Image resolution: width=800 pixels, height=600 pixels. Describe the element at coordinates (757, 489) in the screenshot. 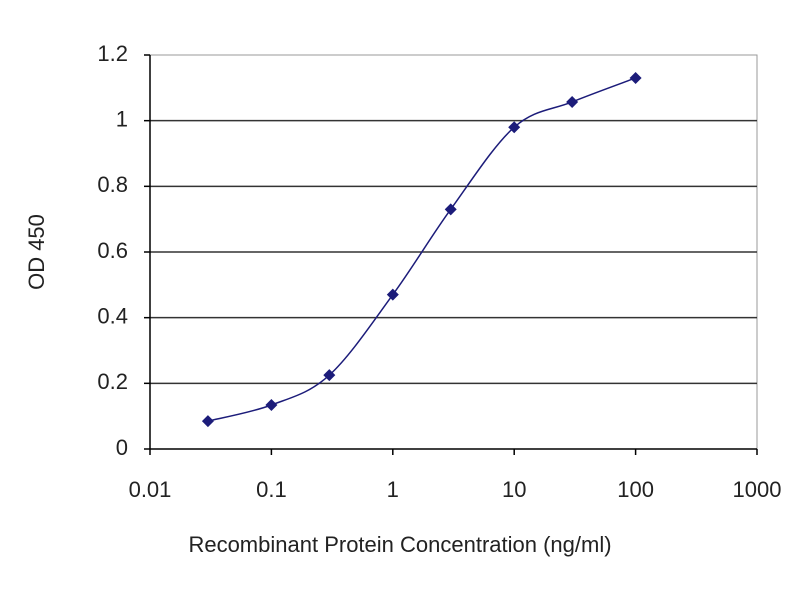

I see `x-tick-label: 1000` at that location.